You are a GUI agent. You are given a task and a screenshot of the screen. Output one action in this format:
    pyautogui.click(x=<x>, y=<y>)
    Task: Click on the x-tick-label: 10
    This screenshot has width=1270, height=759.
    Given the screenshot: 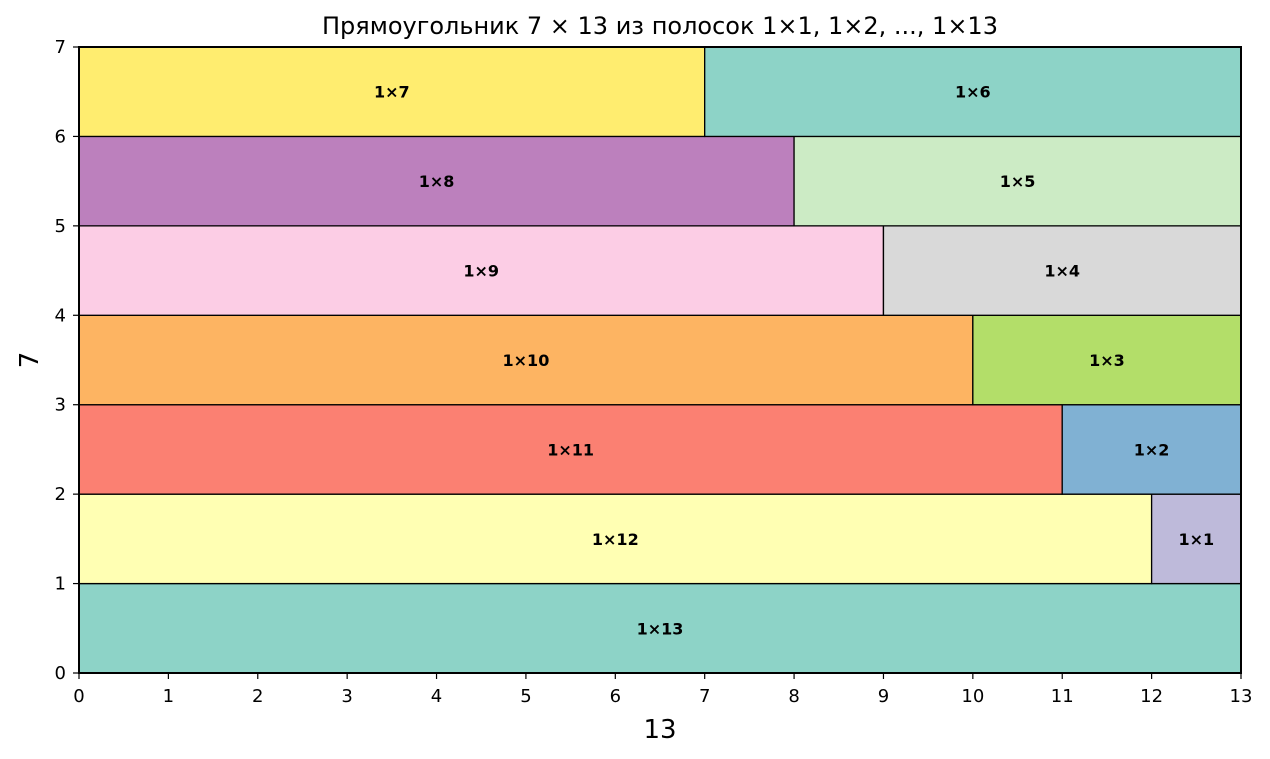 What is the action you would take?
    pyautogui.click(x=972, y=696)
    